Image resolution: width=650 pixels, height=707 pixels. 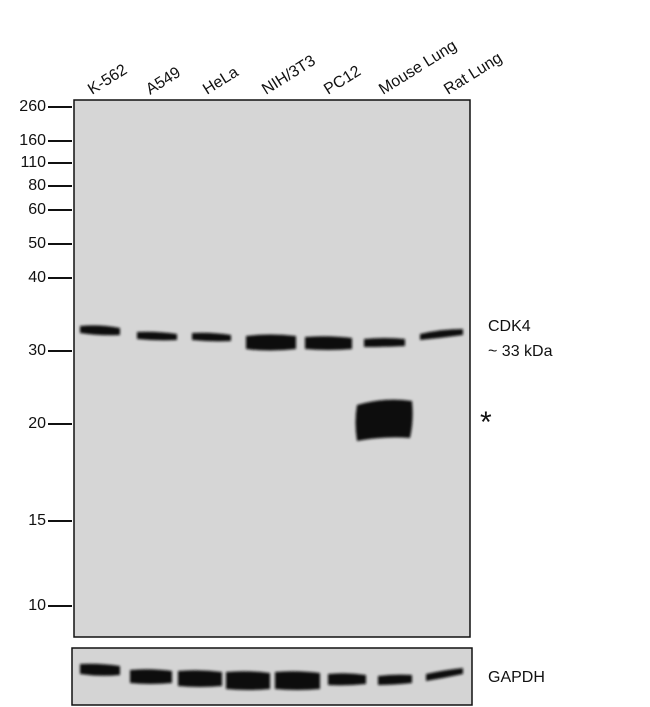 What do you see at coordinates (37, 520) in the screenshot?
I see `marker-label: 15` at bounding box center [37, 520].